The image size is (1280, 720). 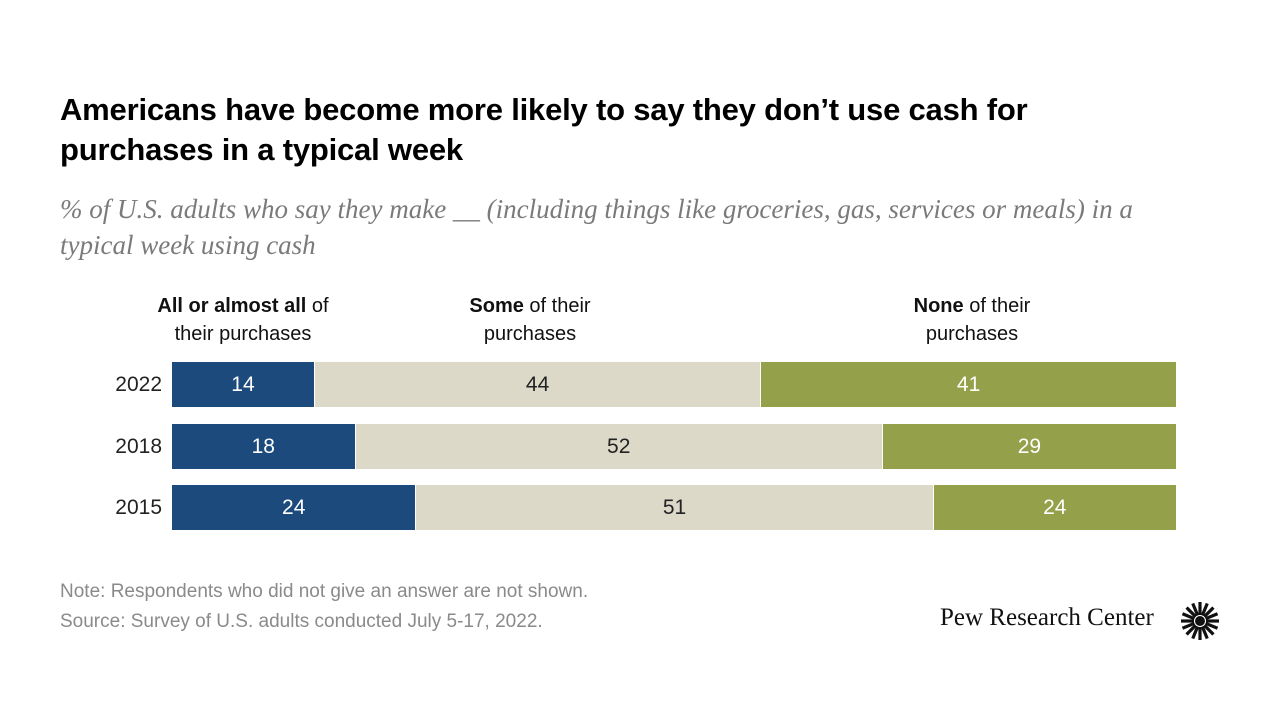 What do you see at coordinates (997, 306) in the screenshot?
I see `legend-none-rest1: of their` at bounding box center [997, 306].